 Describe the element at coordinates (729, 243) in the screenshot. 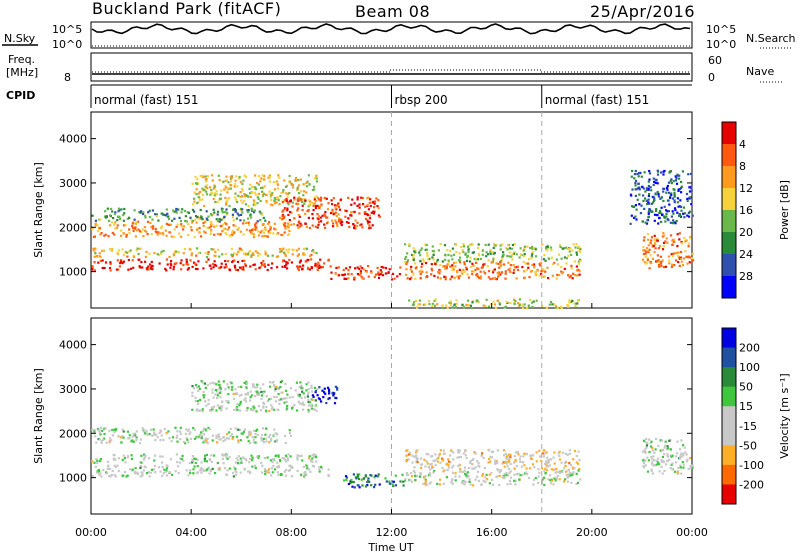

I see `colorbar-segment` at that location.